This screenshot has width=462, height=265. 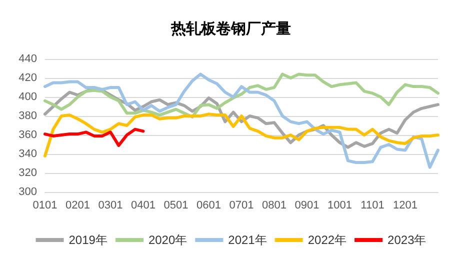 I want to click on y-tick-label: 400, so click(x=27, y=97).